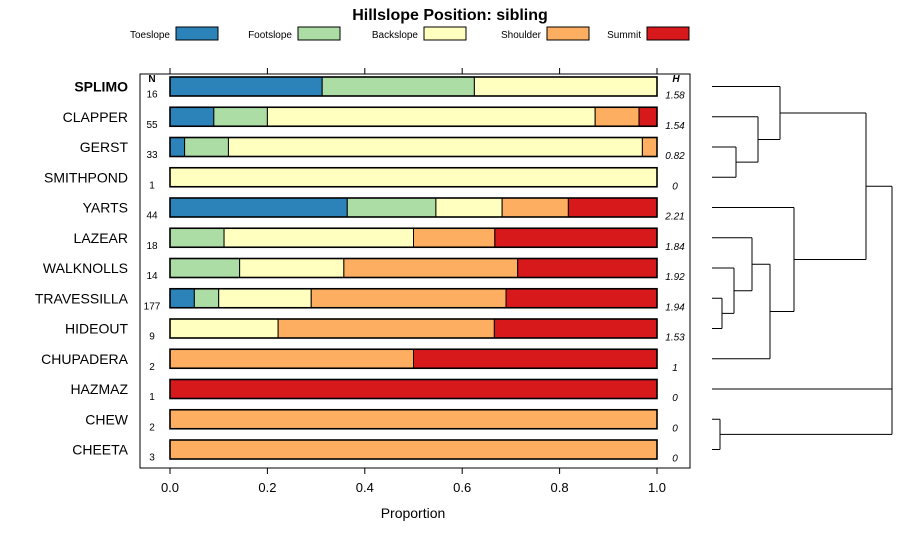 This screenshot has height=540, width=900. I want to click on n-value: 3, so click(152, 458).